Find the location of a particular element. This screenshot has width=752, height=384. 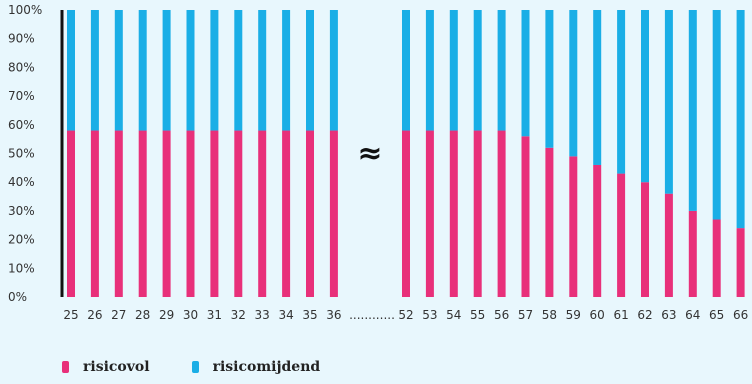

x-tick-label: 28 is located at coordinates (142, 315).